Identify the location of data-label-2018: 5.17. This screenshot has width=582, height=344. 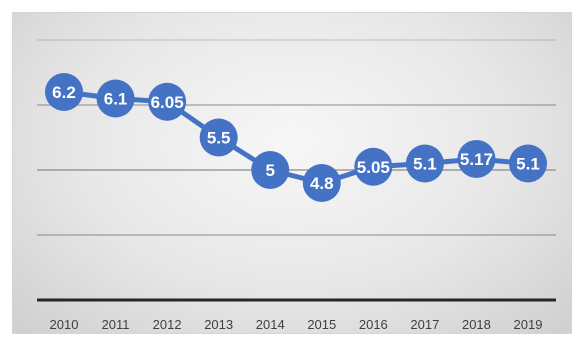
(476, 159).